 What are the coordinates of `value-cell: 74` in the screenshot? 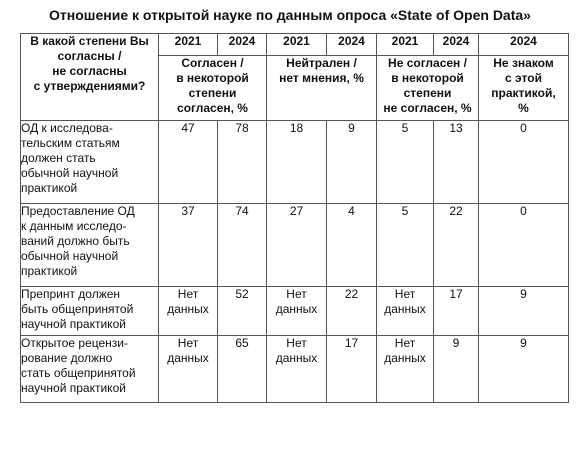 It's located at (242, 245).